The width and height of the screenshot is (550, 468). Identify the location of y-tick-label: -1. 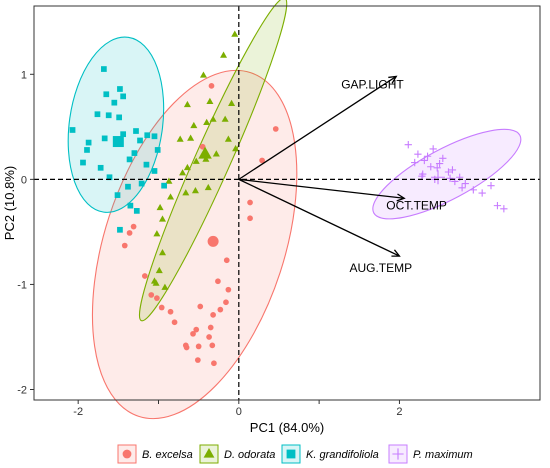
(22, 285).